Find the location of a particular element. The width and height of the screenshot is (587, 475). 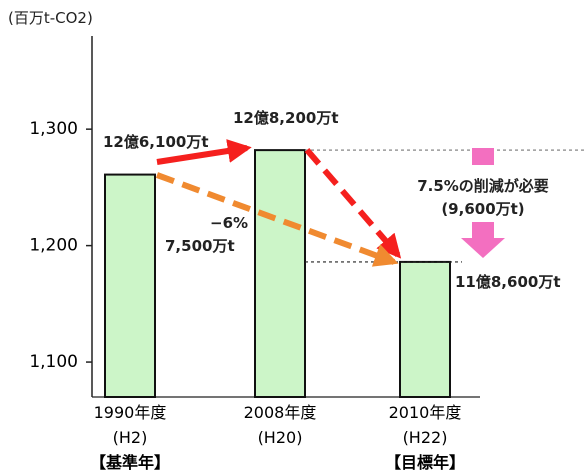

x-tick-tag: 【基準年】 is located at coordinates (130, 462).